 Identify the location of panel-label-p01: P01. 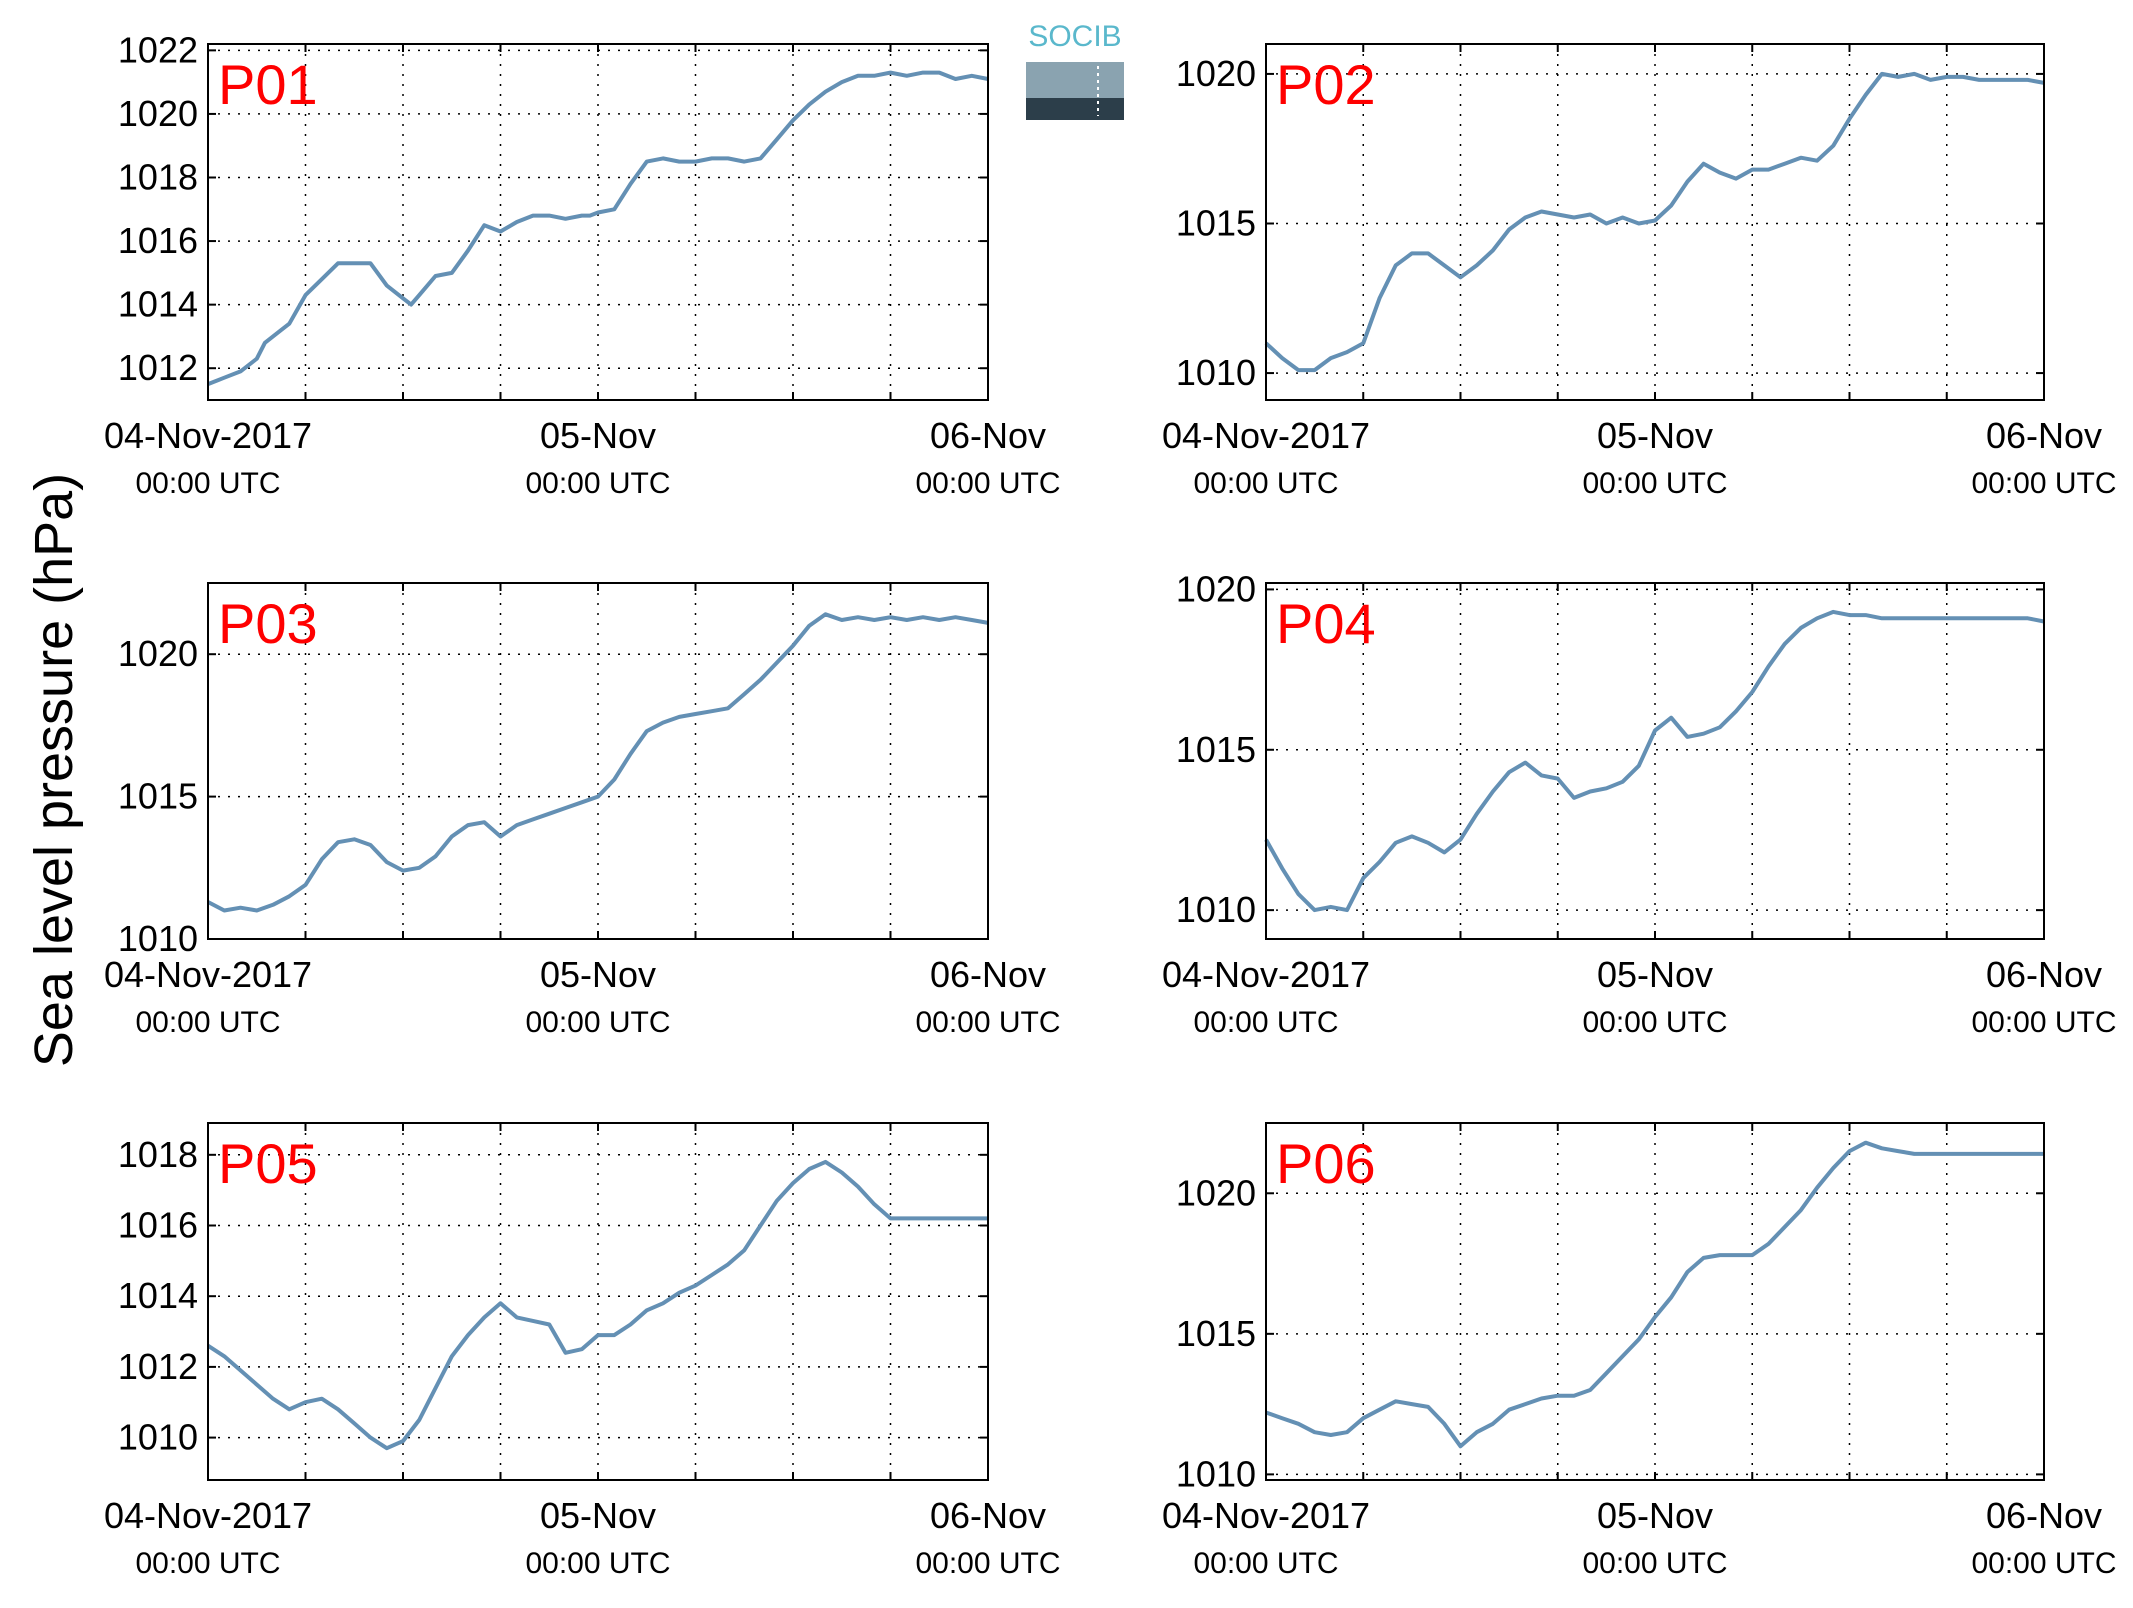
(268, 84).